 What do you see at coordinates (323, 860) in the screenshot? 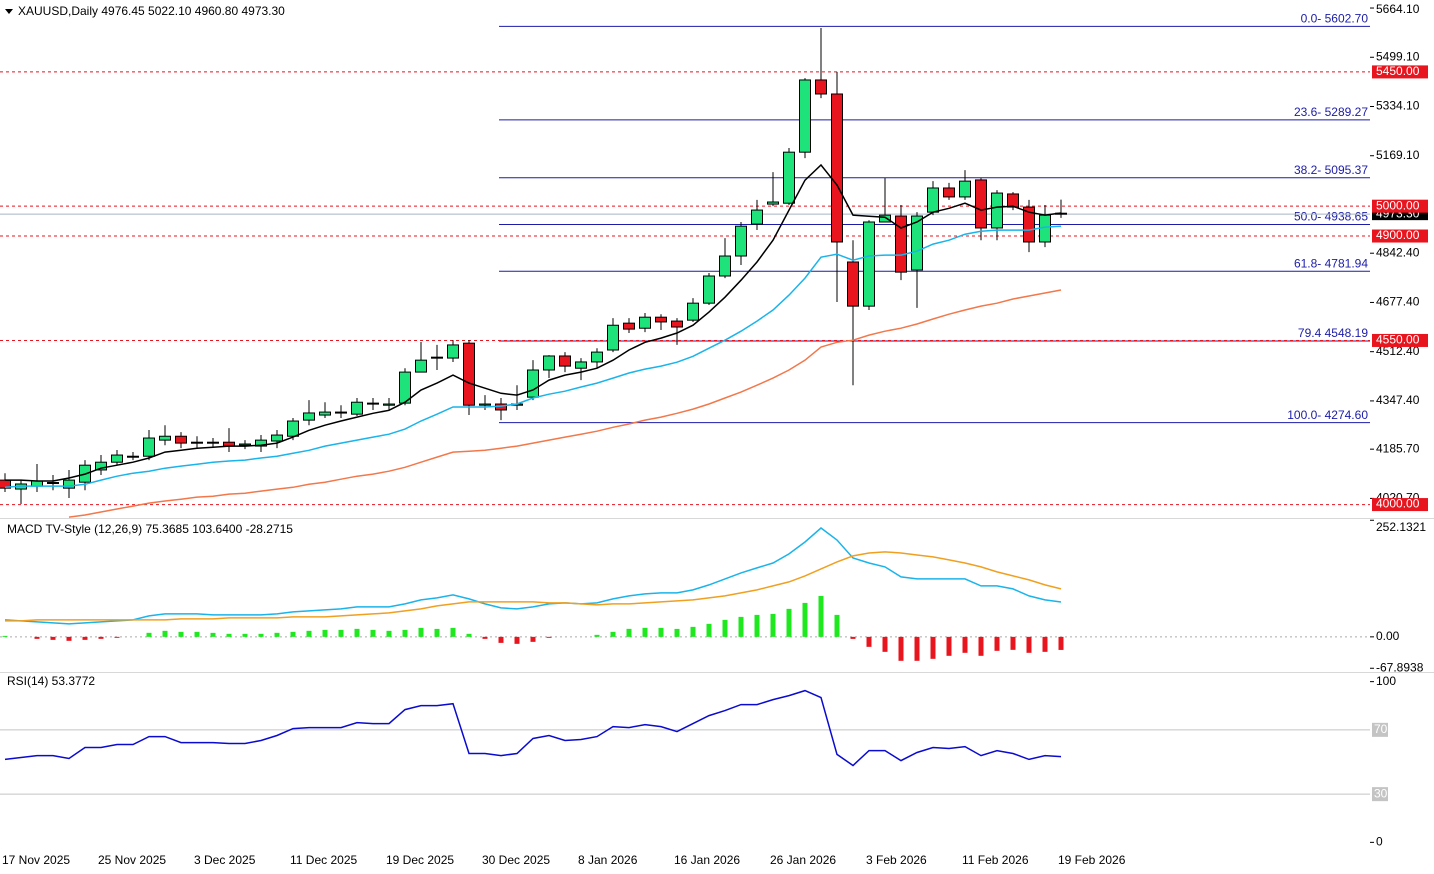
I see `x-tick-label: 11 Dec 2025` at bounding box center [323, 860].